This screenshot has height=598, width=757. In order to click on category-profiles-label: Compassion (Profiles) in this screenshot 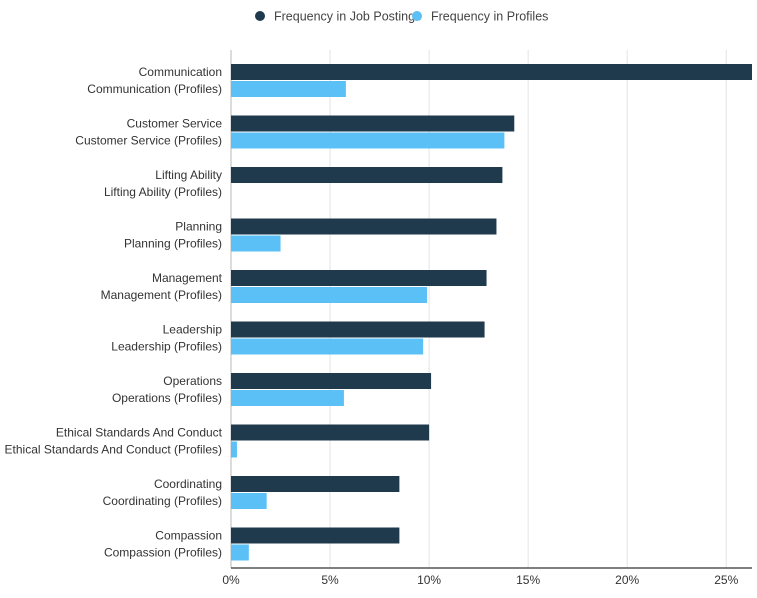, I will do `click(163, 553)`.